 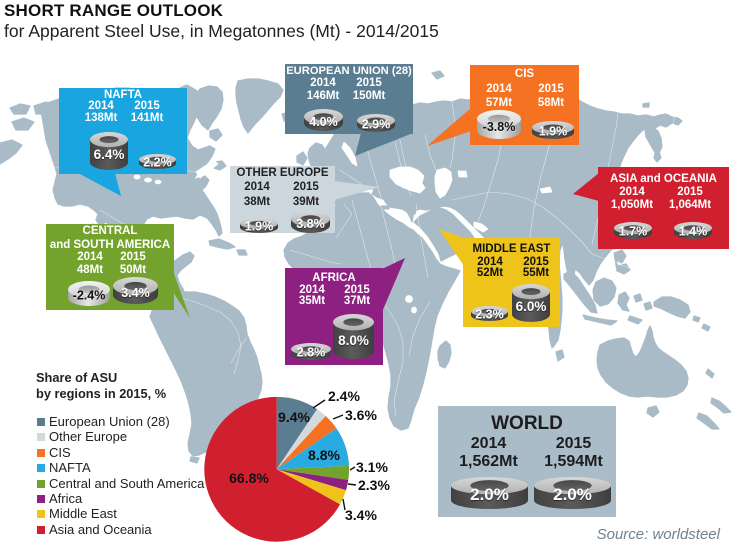 I want to click on svg-text: 1.7%, so click(x=633, y=232).